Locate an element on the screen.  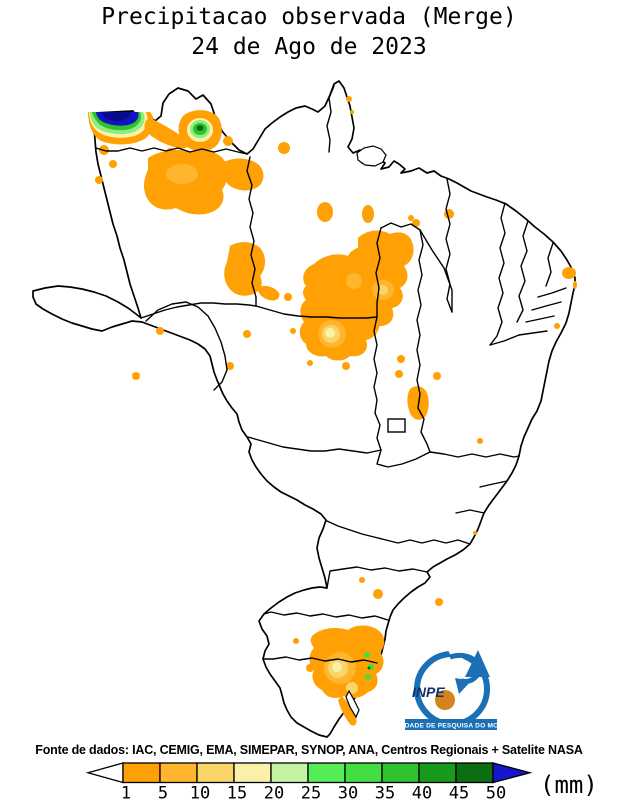
inpe-logo: INPE UNIDADE DE PESQUISA DO MCTIC is located at coordinates (451, 684).